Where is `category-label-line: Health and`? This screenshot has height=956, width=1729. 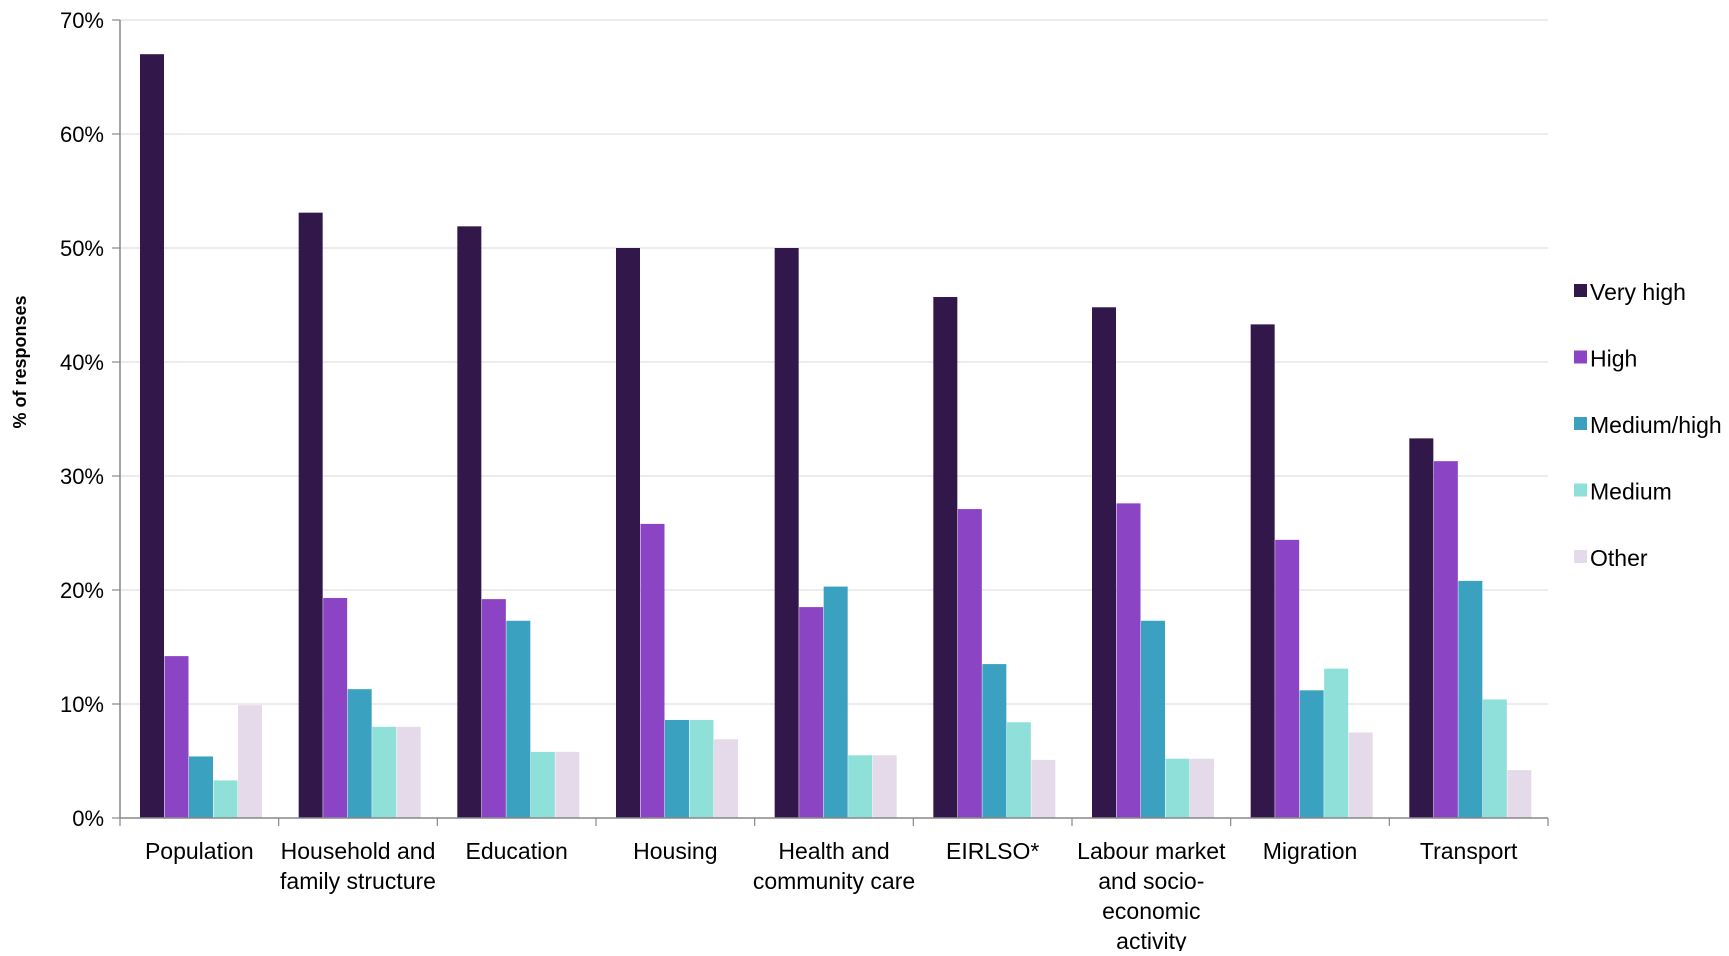 category-label-line: Health and is located at coordinates (833, 851).